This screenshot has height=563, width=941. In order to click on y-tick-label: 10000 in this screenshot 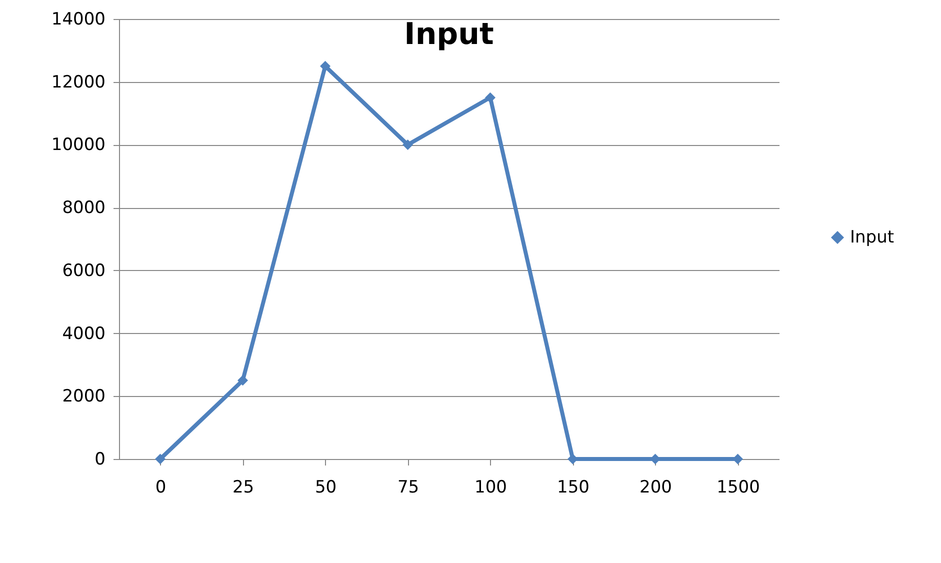, I will do `click(78, 145)`.